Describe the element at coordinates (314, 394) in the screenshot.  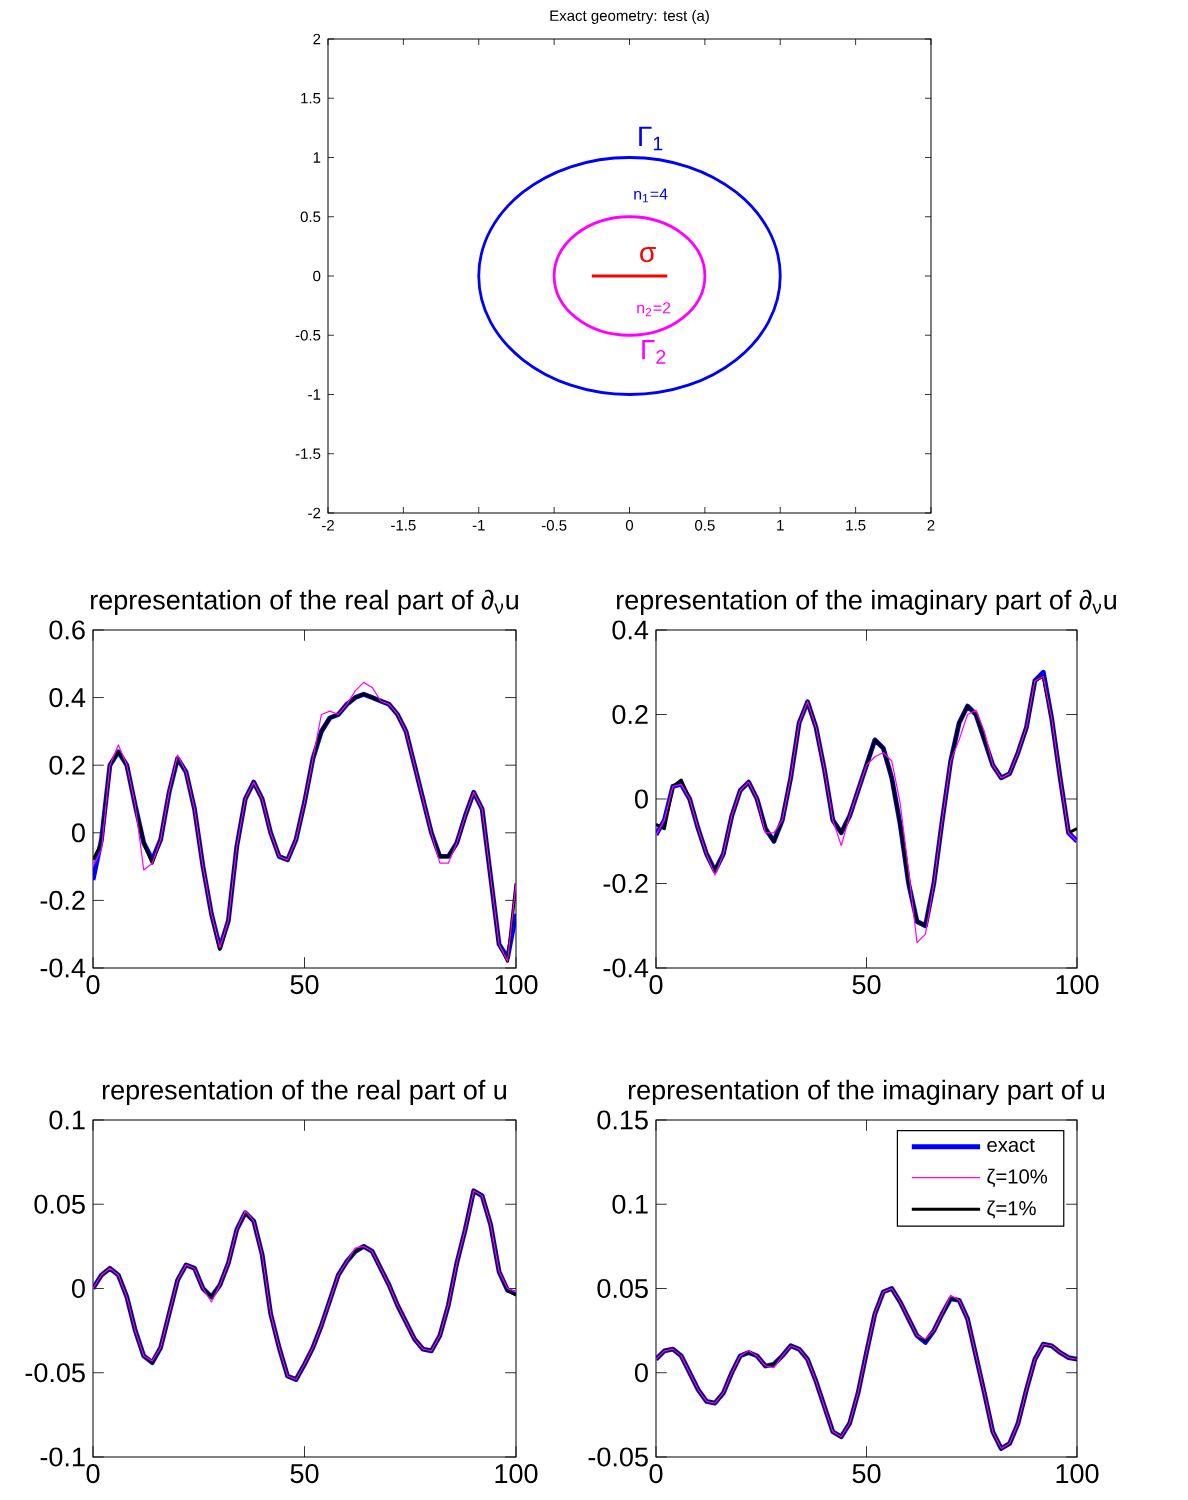
I see `y-tick-label: -1` at that location.